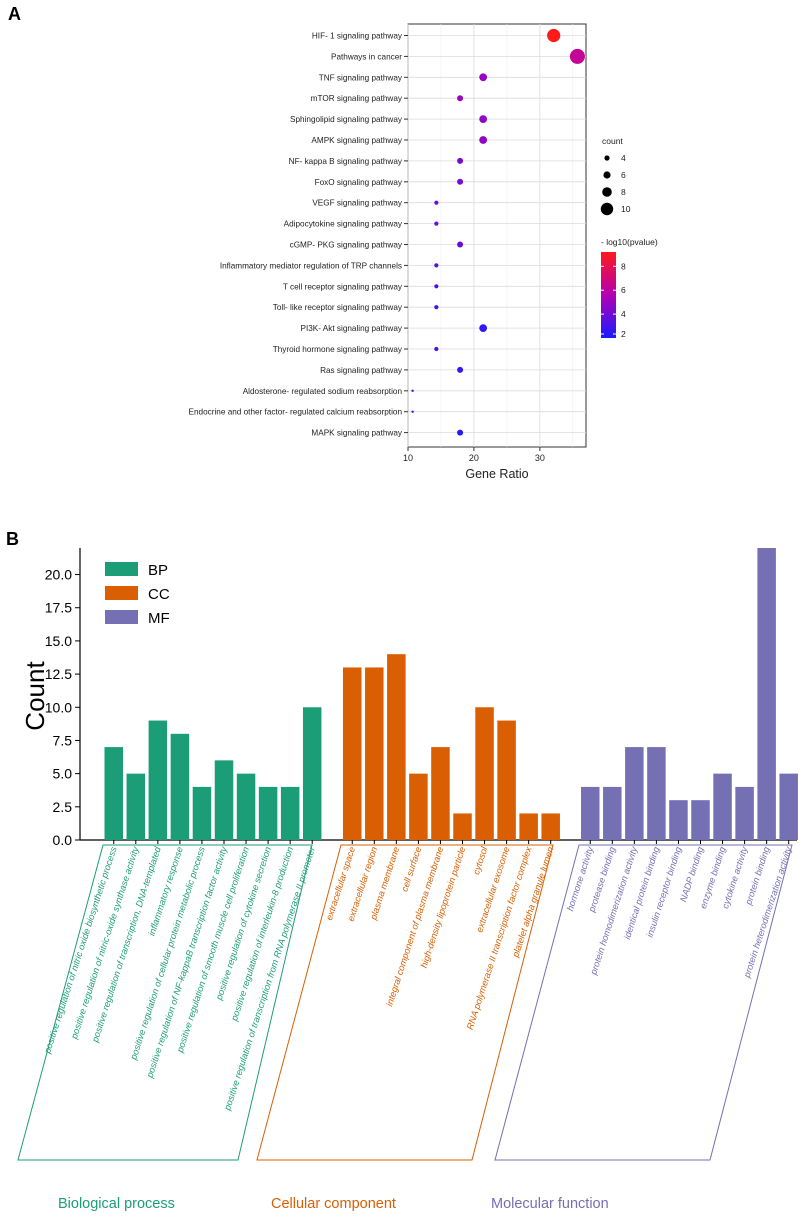 This screenshot has height=1220, width=809. I want to click on group-label: Cellular component, so click(333, 1204).